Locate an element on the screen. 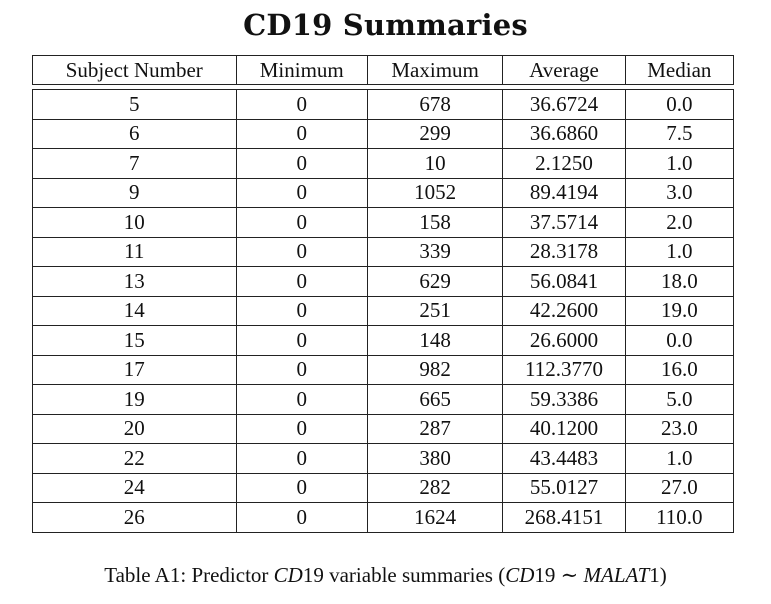 The image size is (771, 604). cell-median: 23.0 is located at coordinates (679, 428).